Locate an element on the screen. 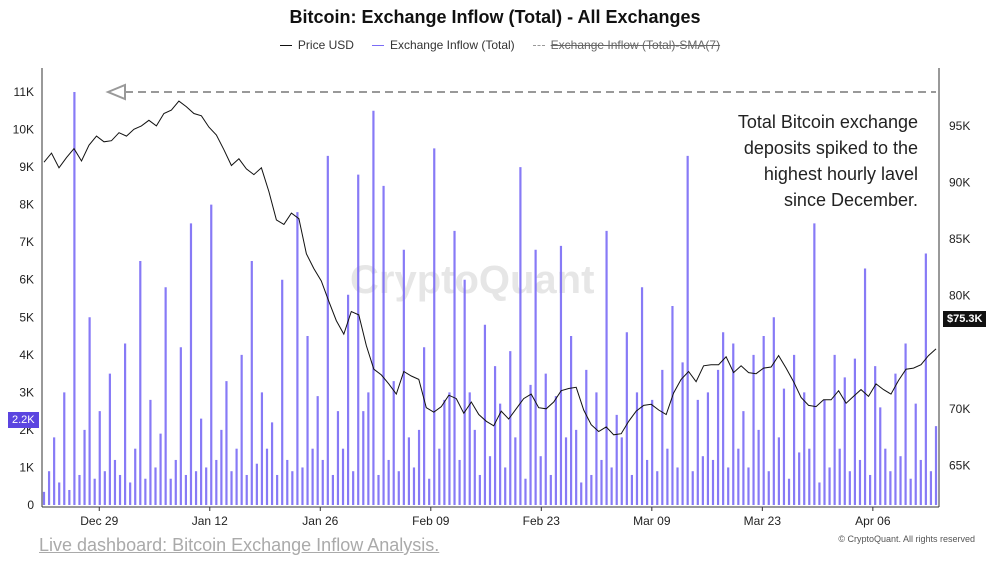  legend-label-inflow: Exchange Inflow (Total) is located at coordinates (452, 45).